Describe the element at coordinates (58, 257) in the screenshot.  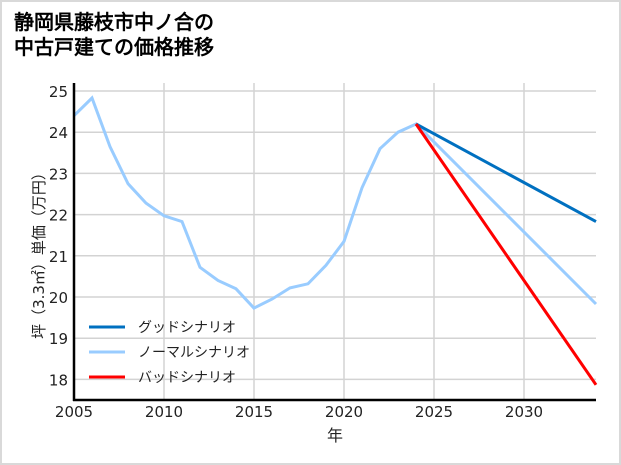
I see `y-tick-label: 21` at that location.